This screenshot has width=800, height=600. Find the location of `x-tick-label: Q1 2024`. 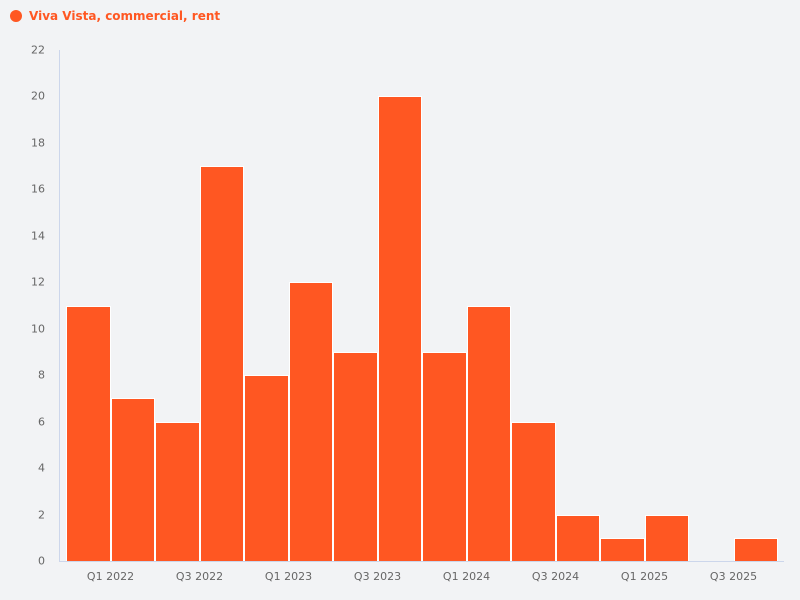

x-tick-label: Q1 2024 is located at coordinates (466, 576).